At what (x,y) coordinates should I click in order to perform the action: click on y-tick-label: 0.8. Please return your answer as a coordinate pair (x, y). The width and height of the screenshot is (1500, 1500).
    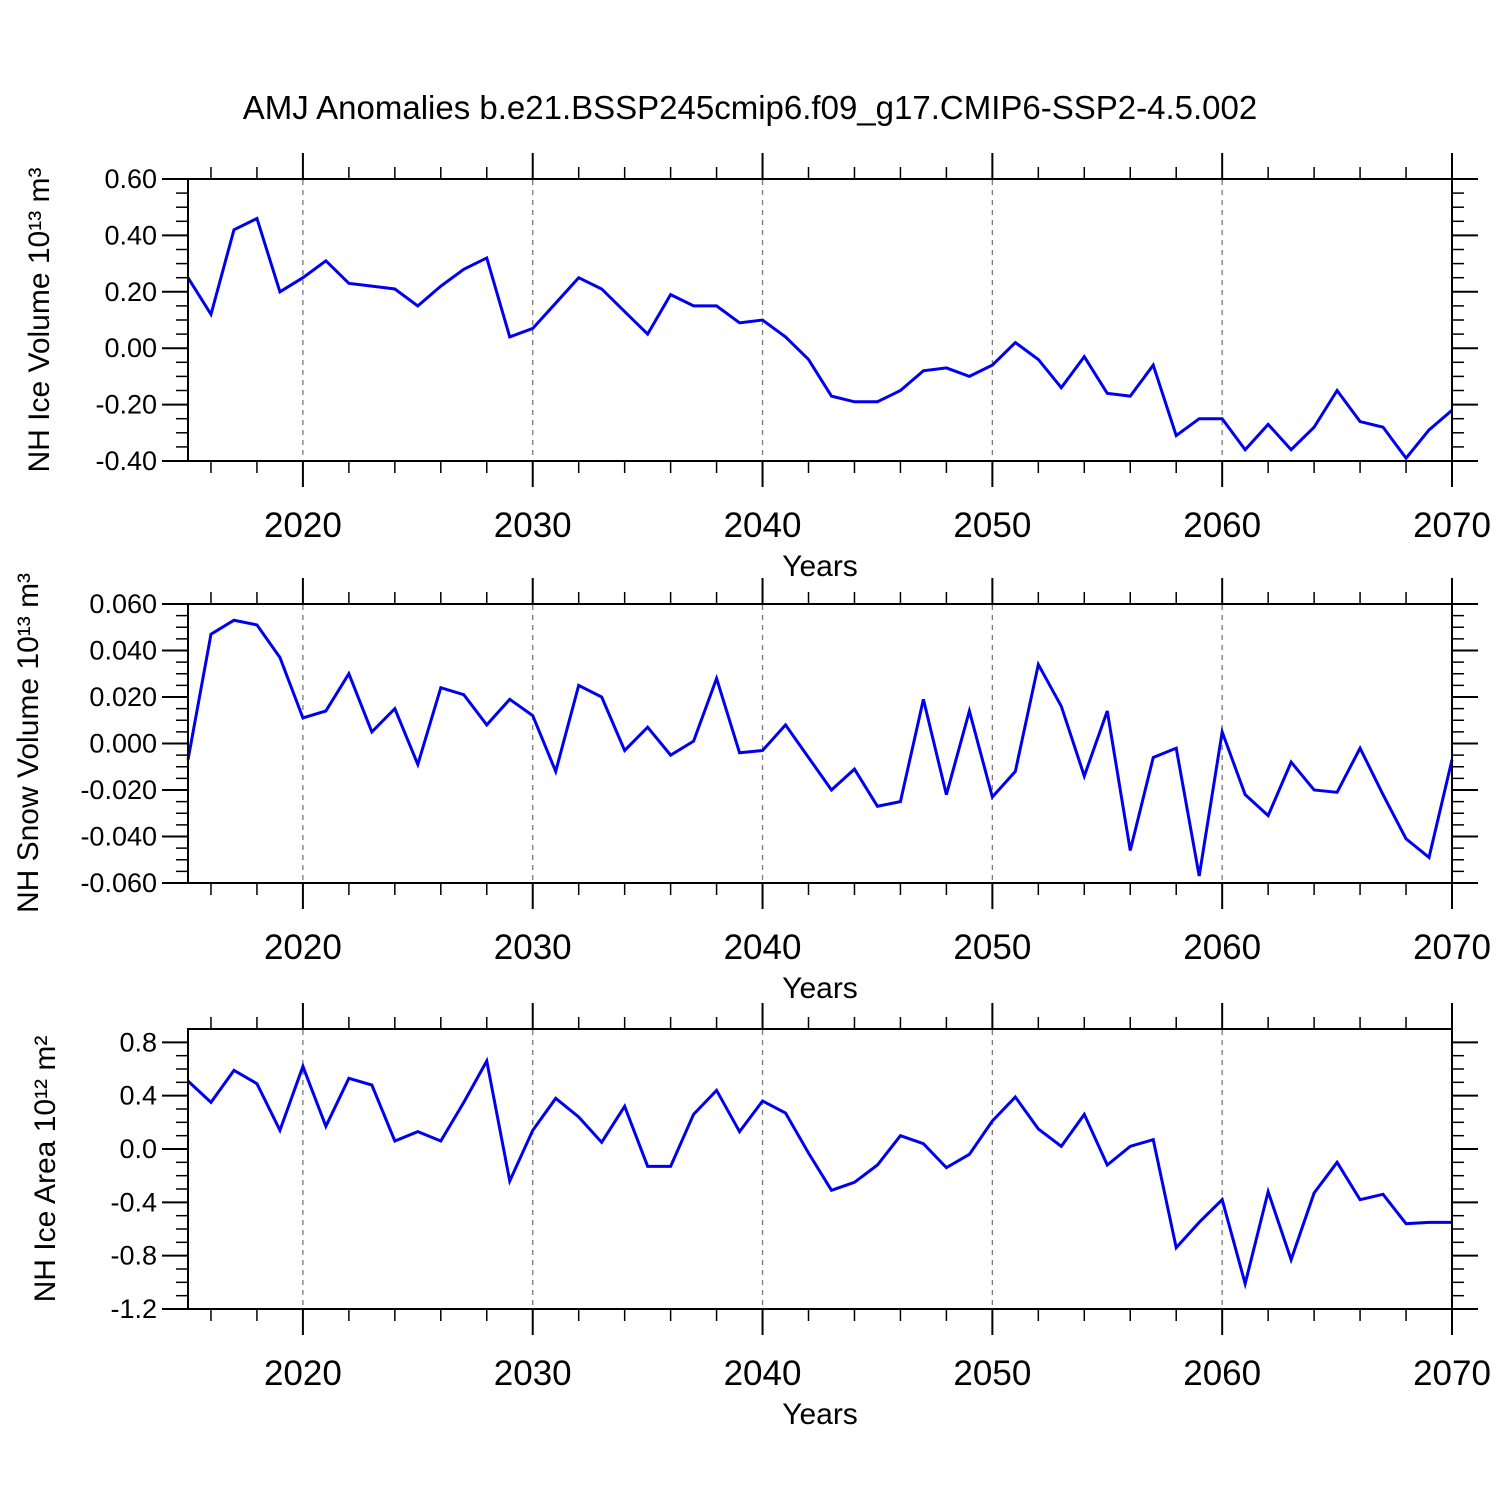
    Looking at the image, I should click on (138, 1042).